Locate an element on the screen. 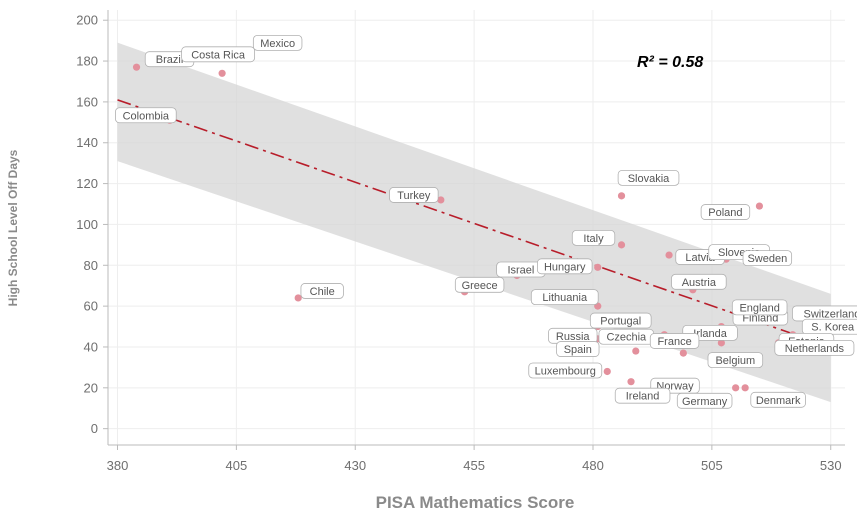  y-tick-label: 100 is located at coordinates (87, 224).